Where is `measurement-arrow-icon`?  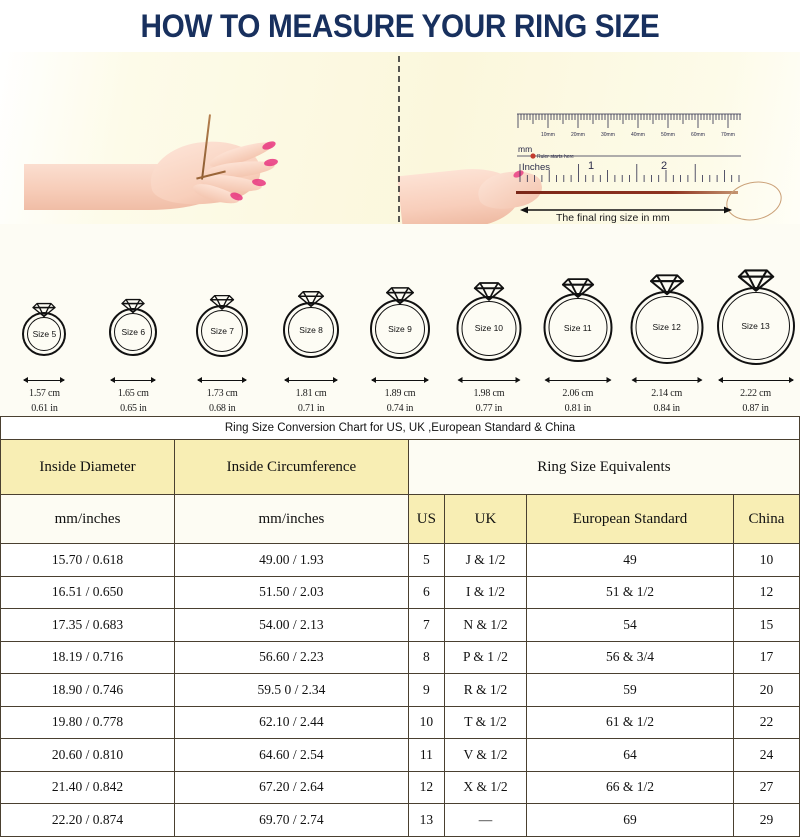
measurement-arrow-icon is located at coordinates (626, 210).